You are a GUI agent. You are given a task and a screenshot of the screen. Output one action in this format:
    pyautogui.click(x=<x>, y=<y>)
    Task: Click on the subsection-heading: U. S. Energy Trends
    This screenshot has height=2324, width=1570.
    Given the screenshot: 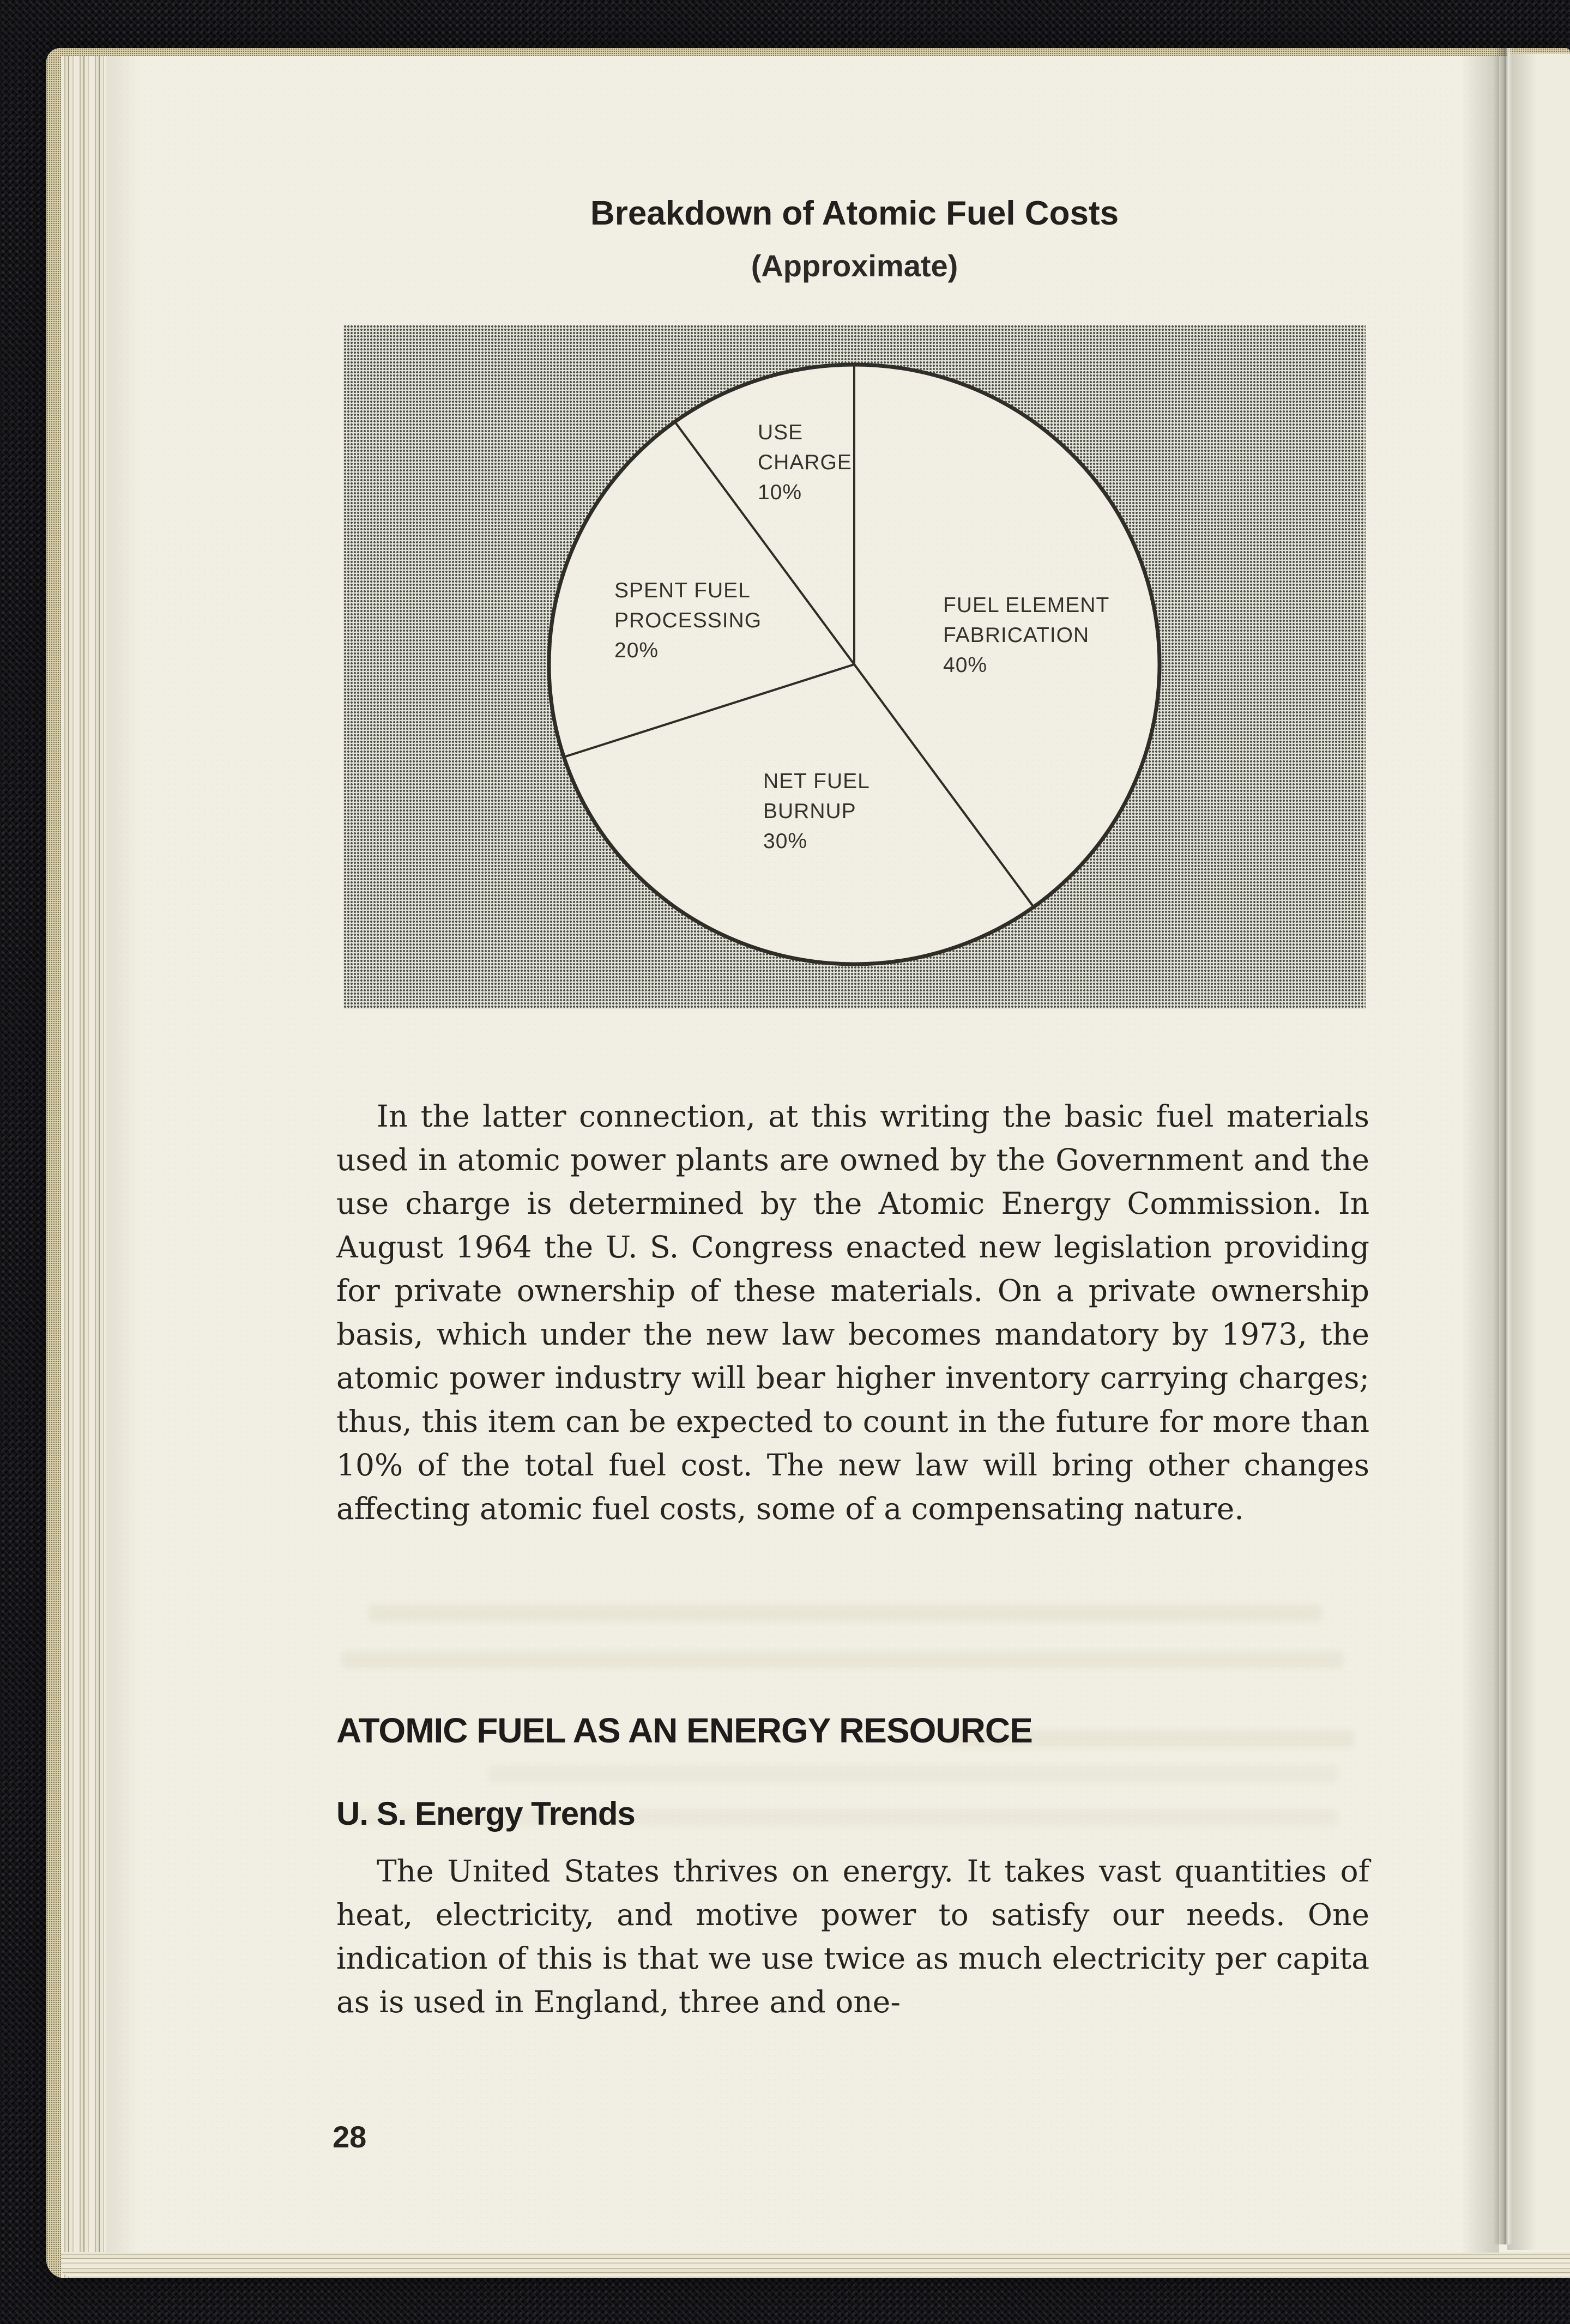 What is the action you would take?
    pyautogui.click(x=486, y=1814)
    